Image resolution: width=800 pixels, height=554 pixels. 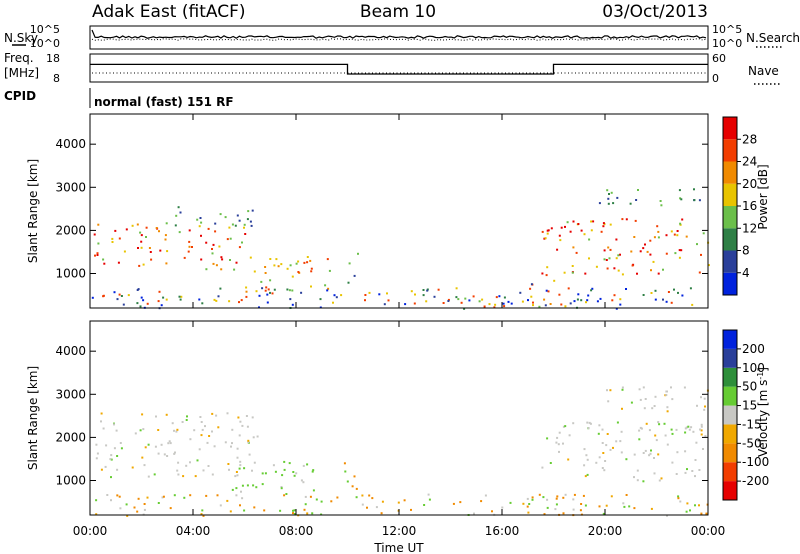 What do you see at coordinates (45, 43) in the screenshot?
I see `nsky-tick-bottom: 10^0` at bounding box center [45, 43].